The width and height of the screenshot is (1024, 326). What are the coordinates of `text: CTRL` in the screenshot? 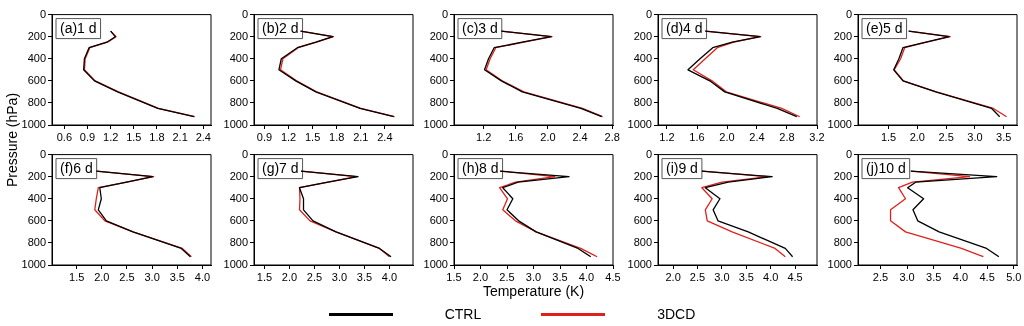 It's located at (463, 314).